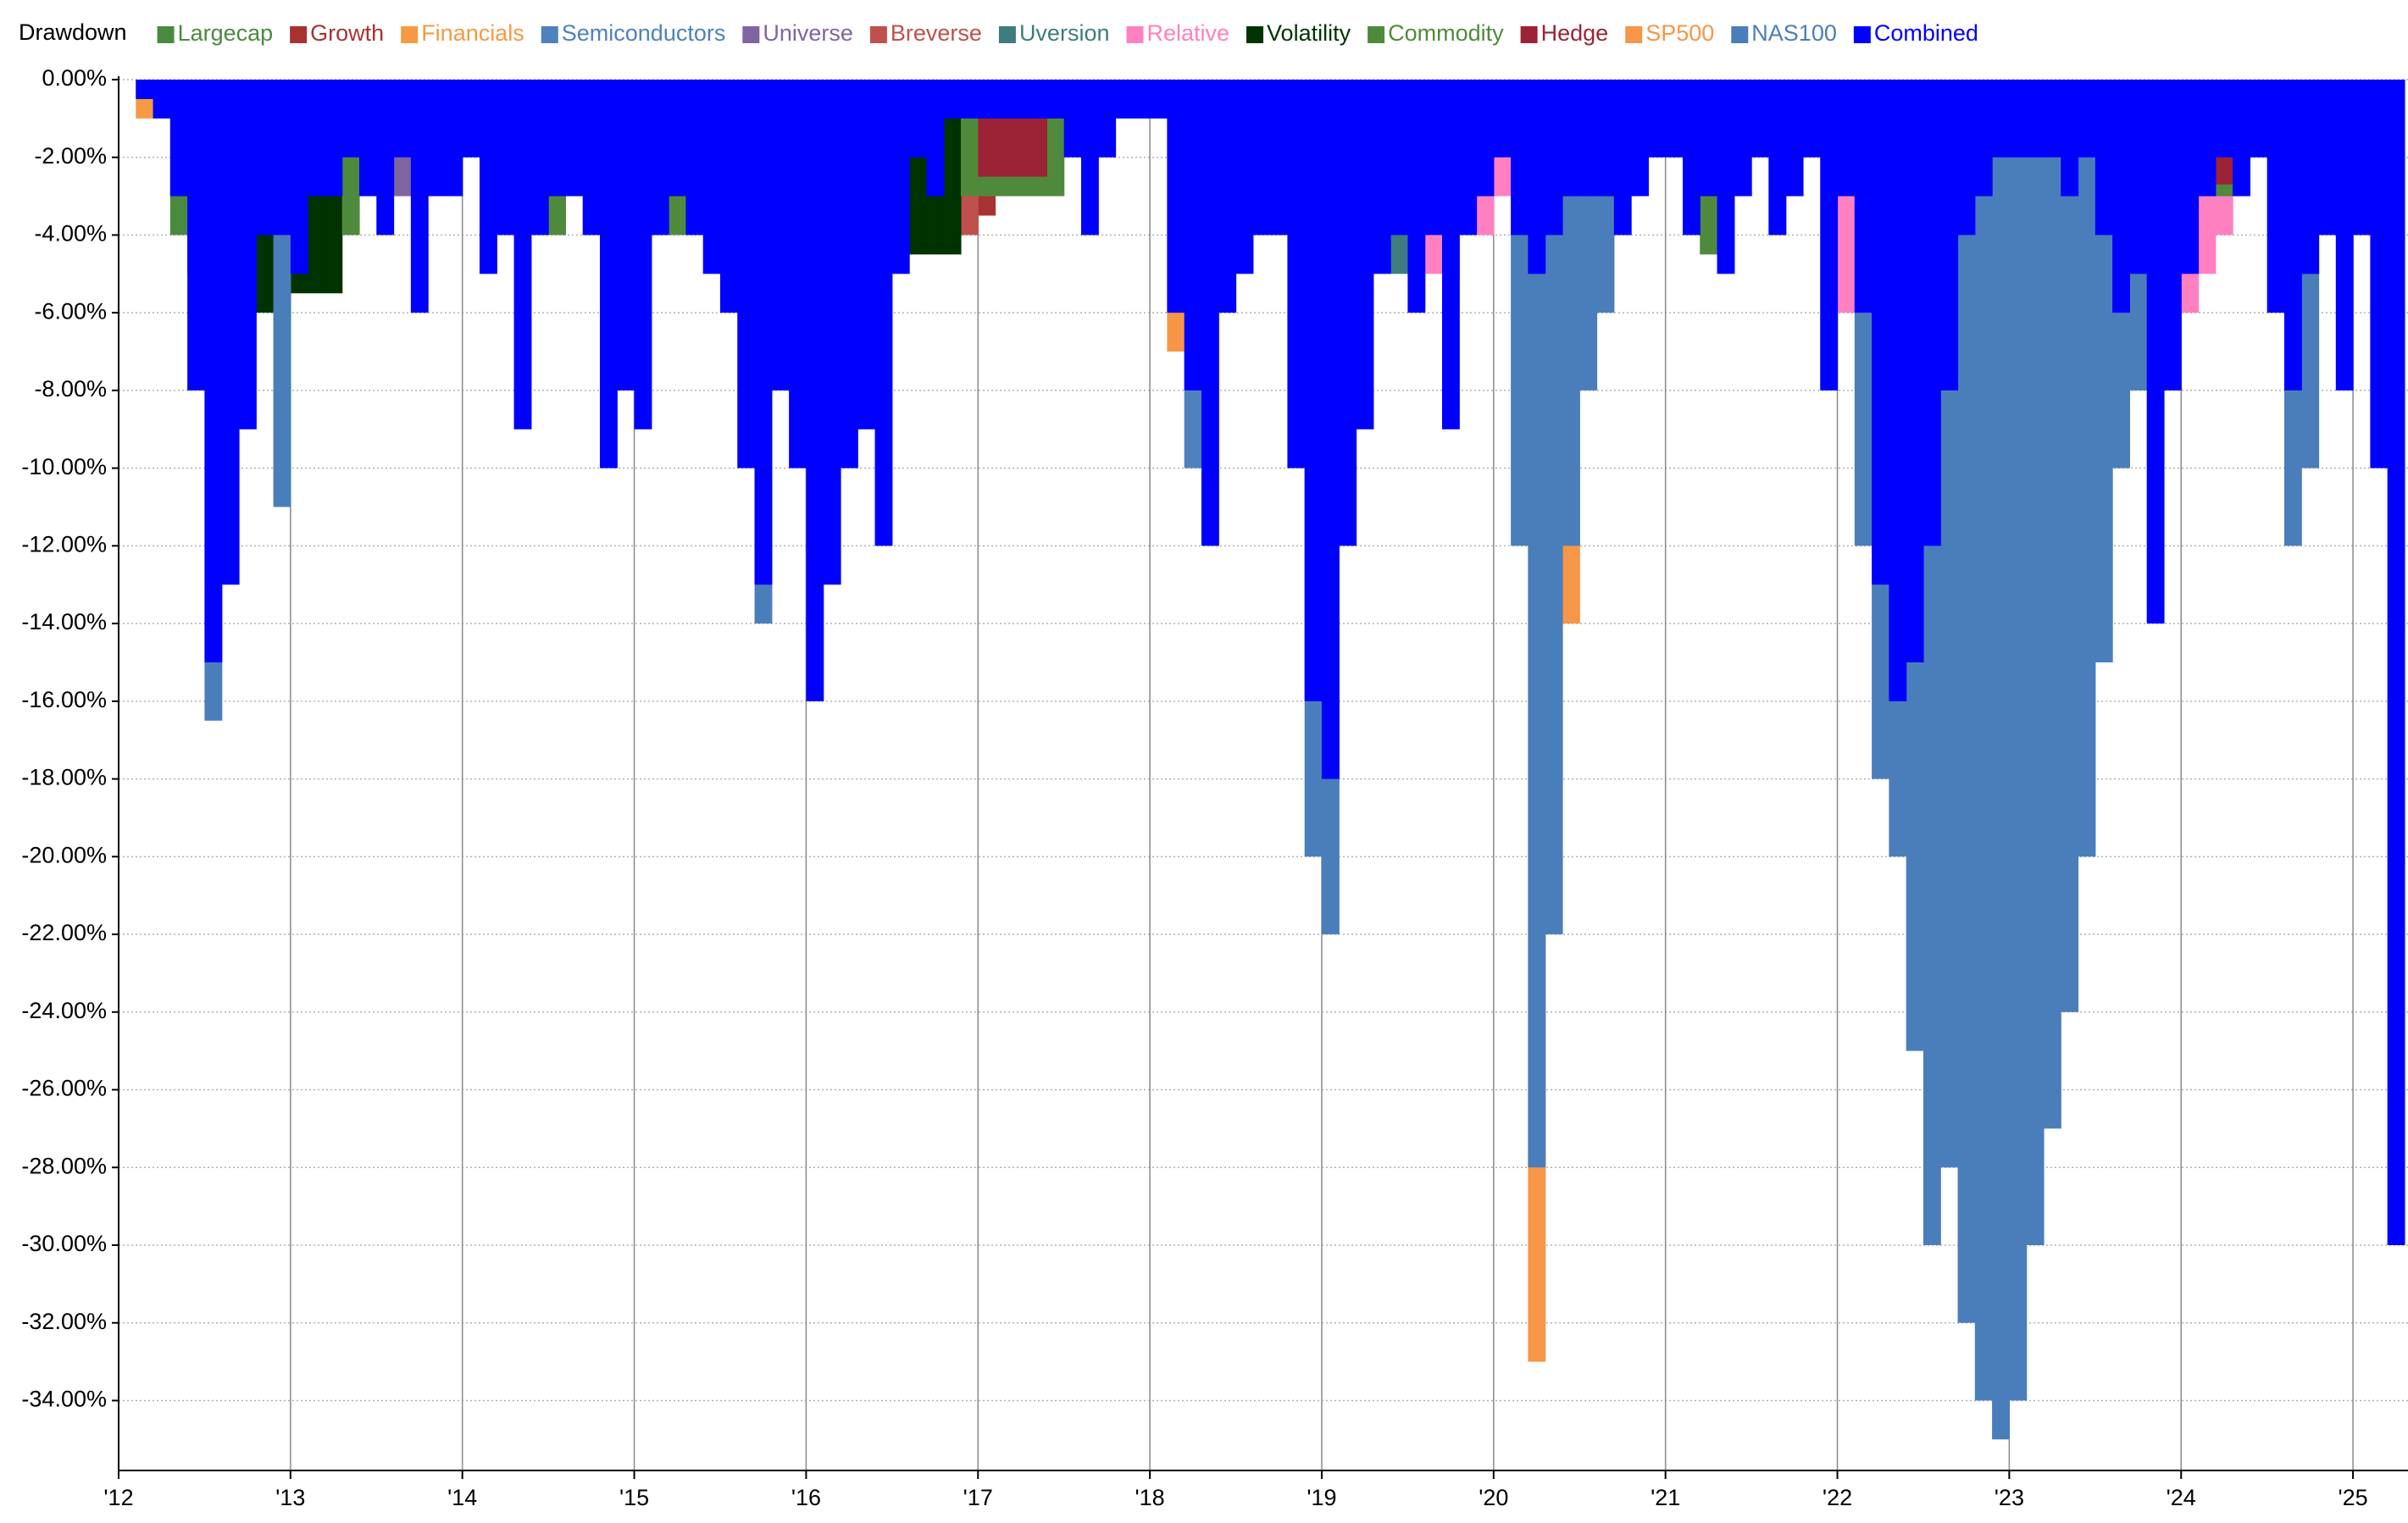 This screenshot has height=1523, width=2408. What do you see at coordinates (1794, 33) in the screenshot?
I see `legend-label: NAS100` at bounding box center [1794, 33].